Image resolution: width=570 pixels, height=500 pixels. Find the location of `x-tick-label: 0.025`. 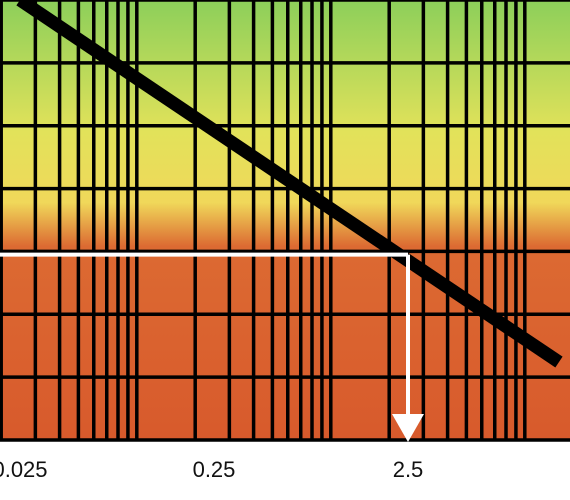

x-tick-label: 0.025 is located at coordinates (24, 469).